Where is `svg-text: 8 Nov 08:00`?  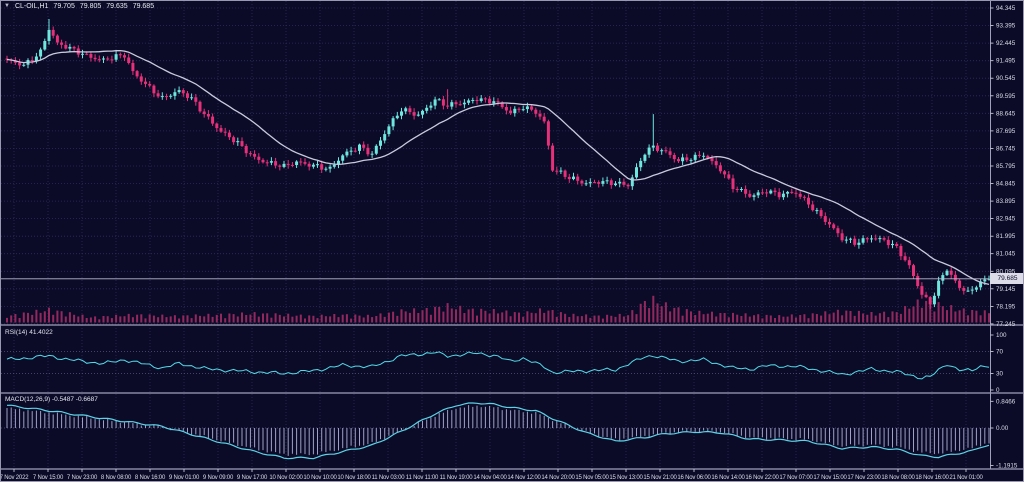 svg-text: 8 Nov 08:00 is located at coordinates (116, 478).